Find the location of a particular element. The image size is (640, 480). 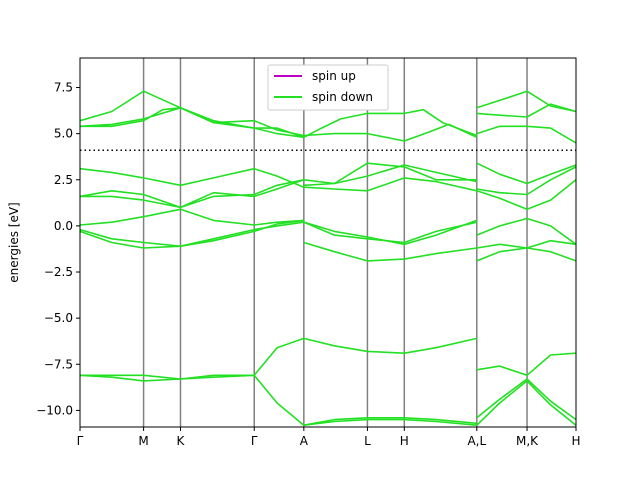

y-tick-label: 7.5 is located at coordinates (63, 88).